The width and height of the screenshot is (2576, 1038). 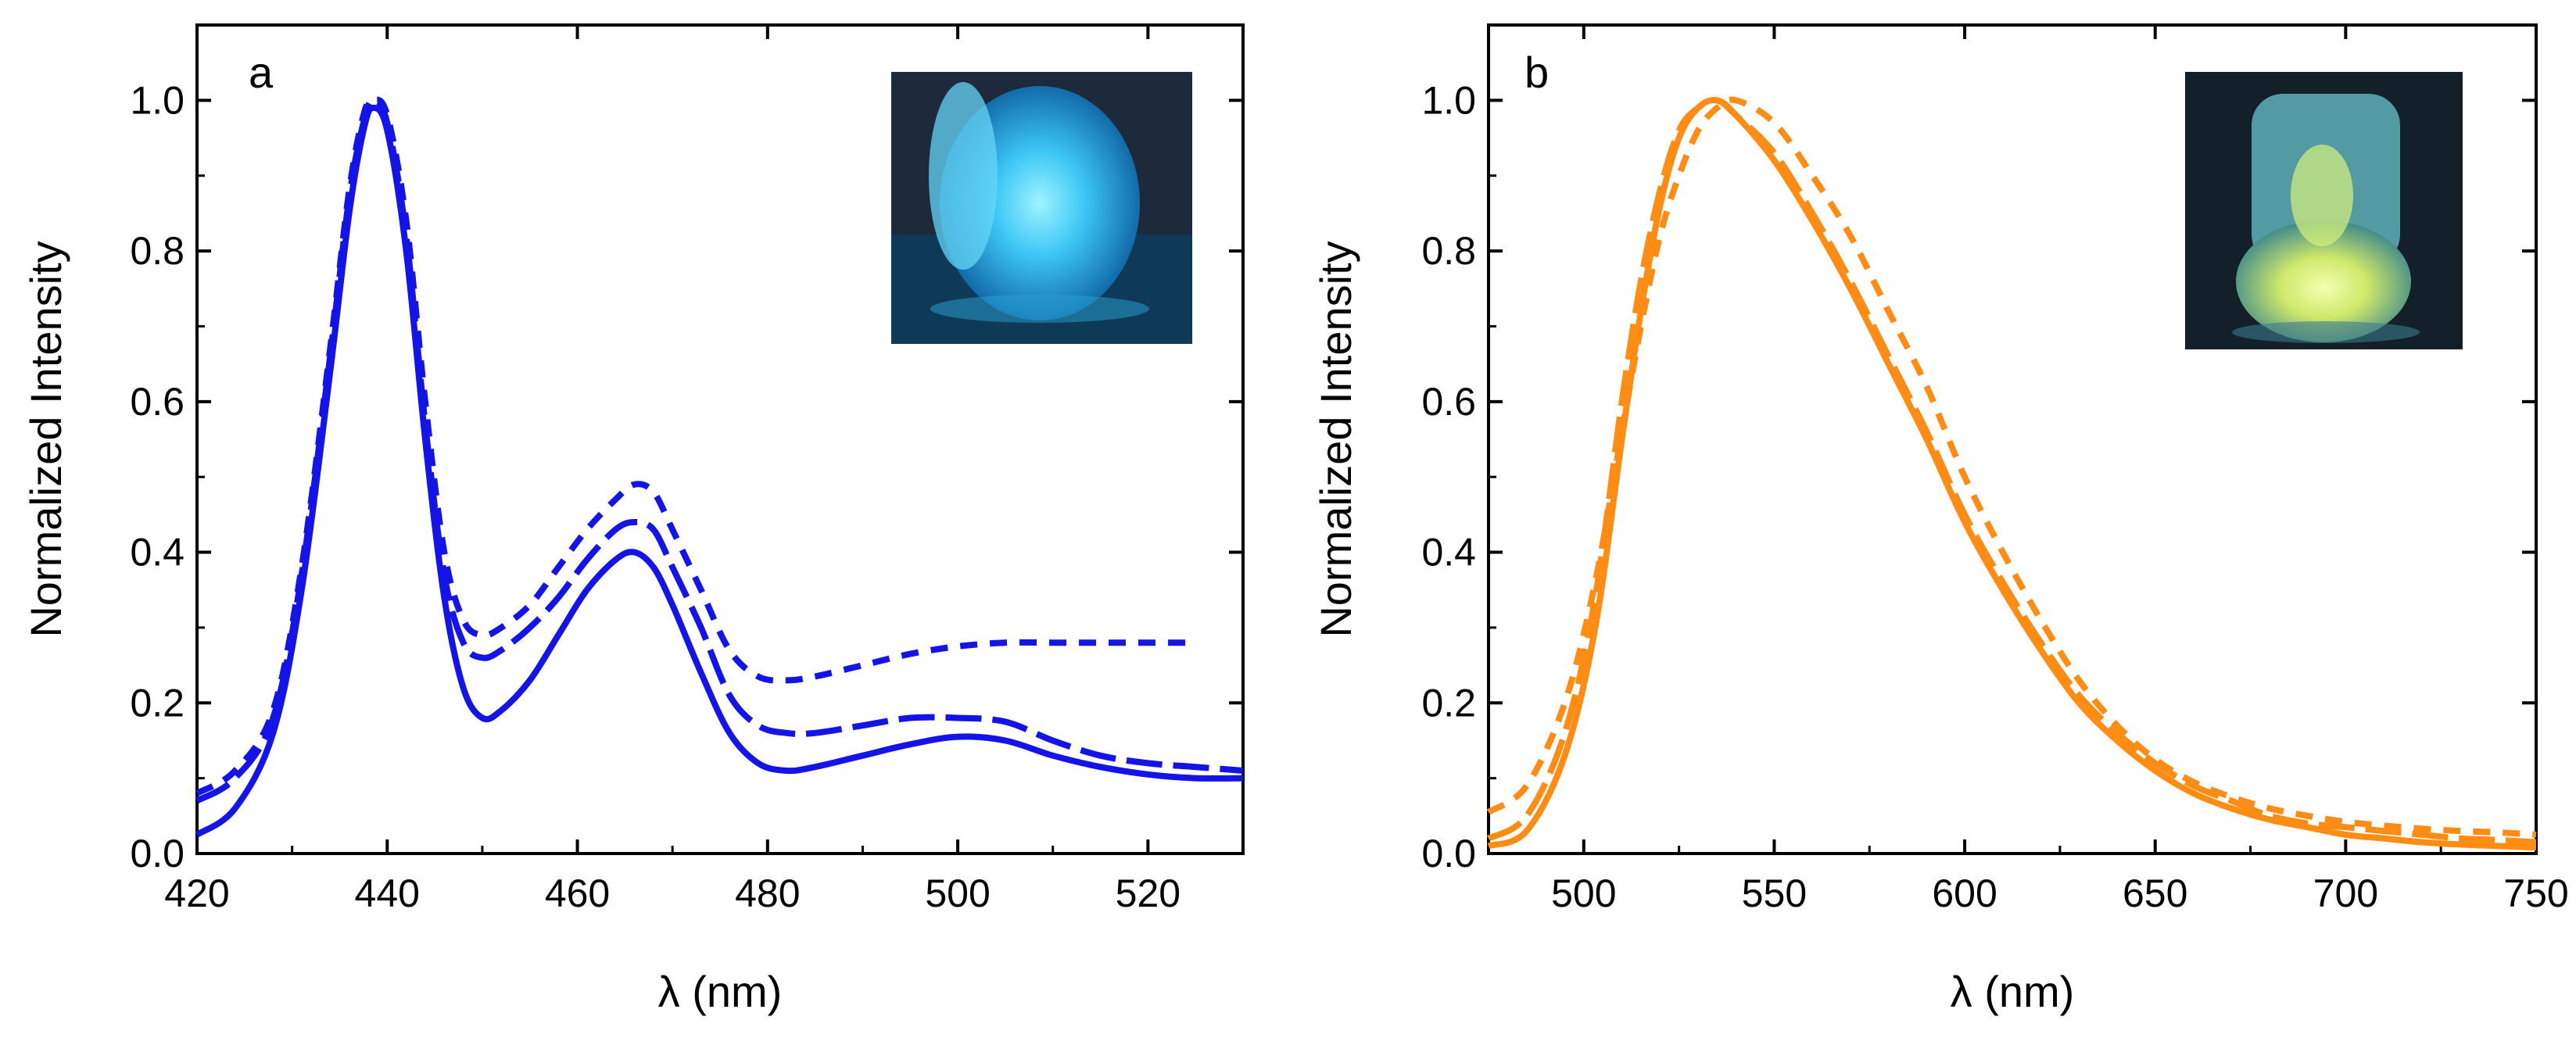 What do you see at coordinates (767, 894) in the screenshot?
I see `x-tick-label: 480` at bounding box center [767, 894].